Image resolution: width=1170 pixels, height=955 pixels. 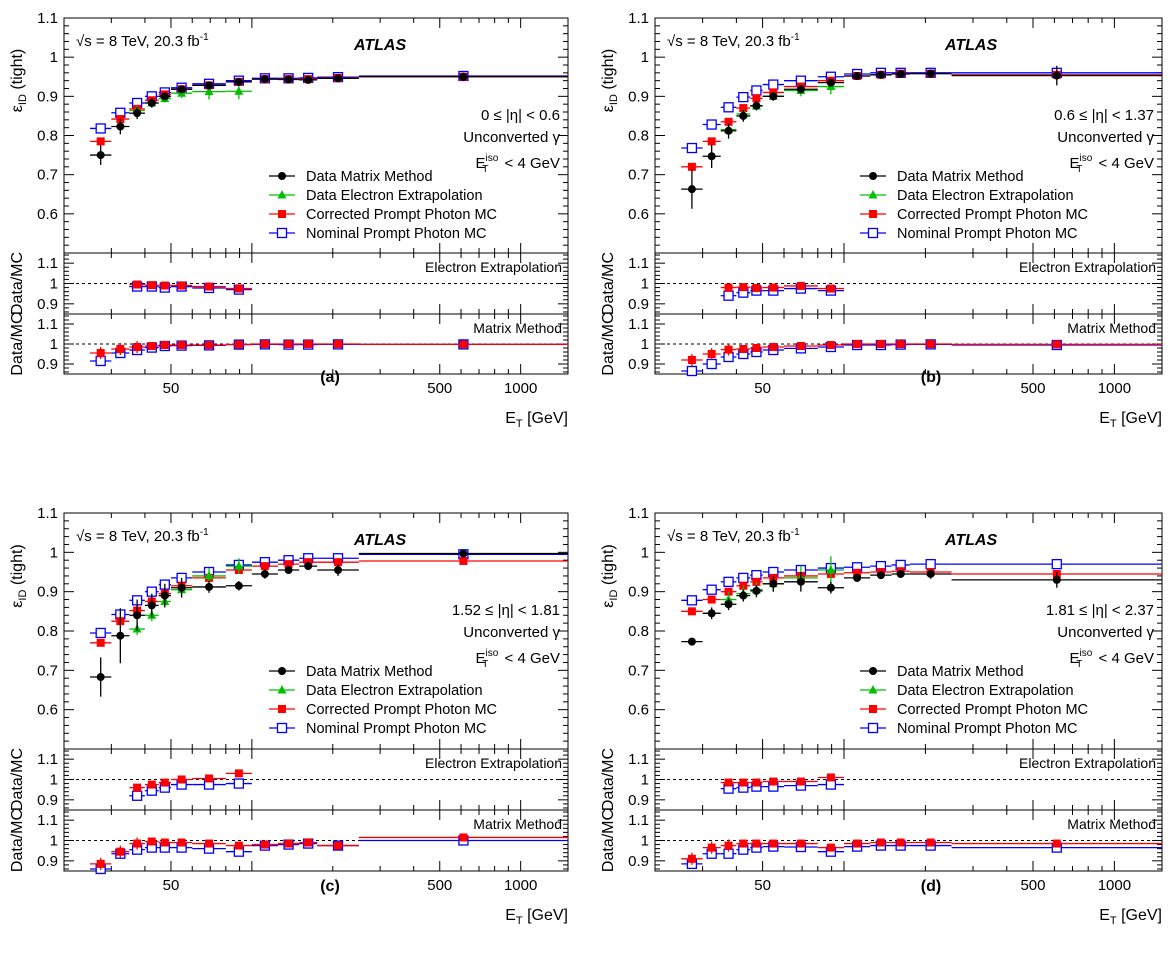 What do you see at coordinates (992, 710) in the screenshot?
I see `legend-entry: Corrected Prompt Photon MC` at bounding box center [992, 710].